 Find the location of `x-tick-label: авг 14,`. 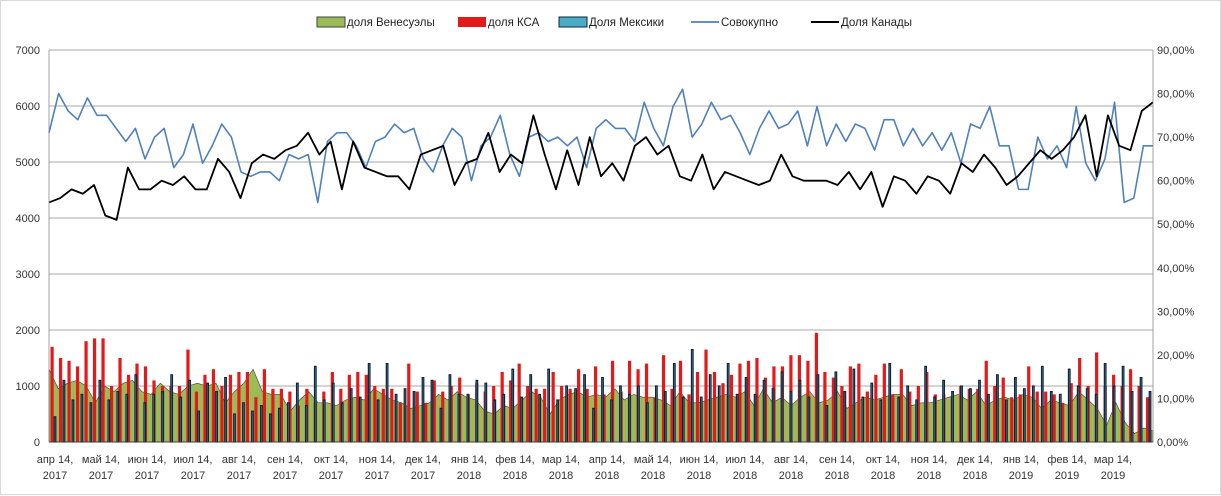

x-tick-label: авг 14, is located at coordinates (239, 460).